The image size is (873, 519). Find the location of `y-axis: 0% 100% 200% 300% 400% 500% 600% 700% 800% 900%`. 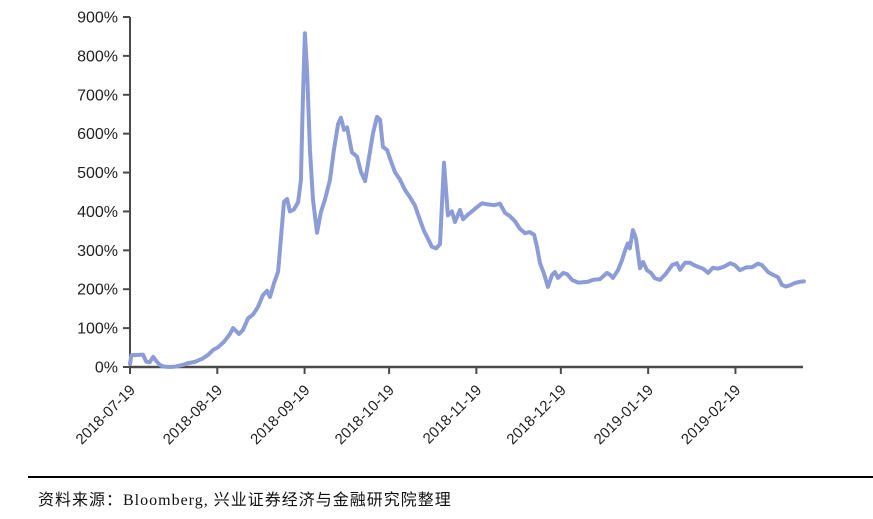

y-axis: 0% 100% 200% 300% 400% 500% 600% 700% 800% 900% is located at coordinates (104, 193).